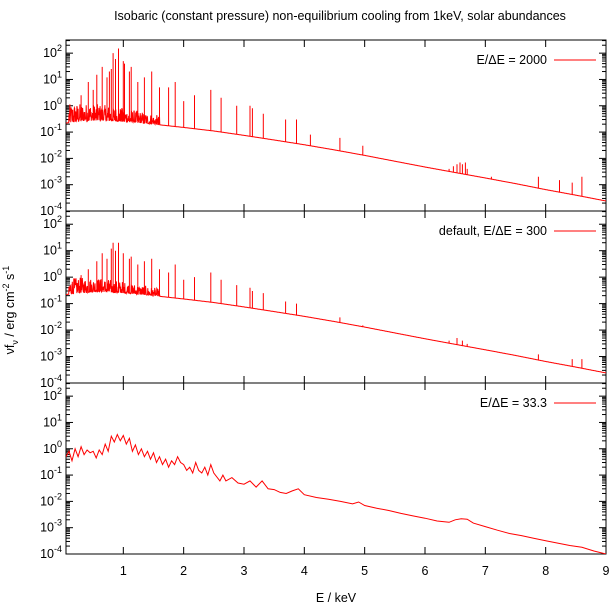 Image resolution: width=612 pixels, height=612 pixels. Describe the element at coordinates (606, 571) in the screenshot. I see `x-tick-label: 9` at that location.